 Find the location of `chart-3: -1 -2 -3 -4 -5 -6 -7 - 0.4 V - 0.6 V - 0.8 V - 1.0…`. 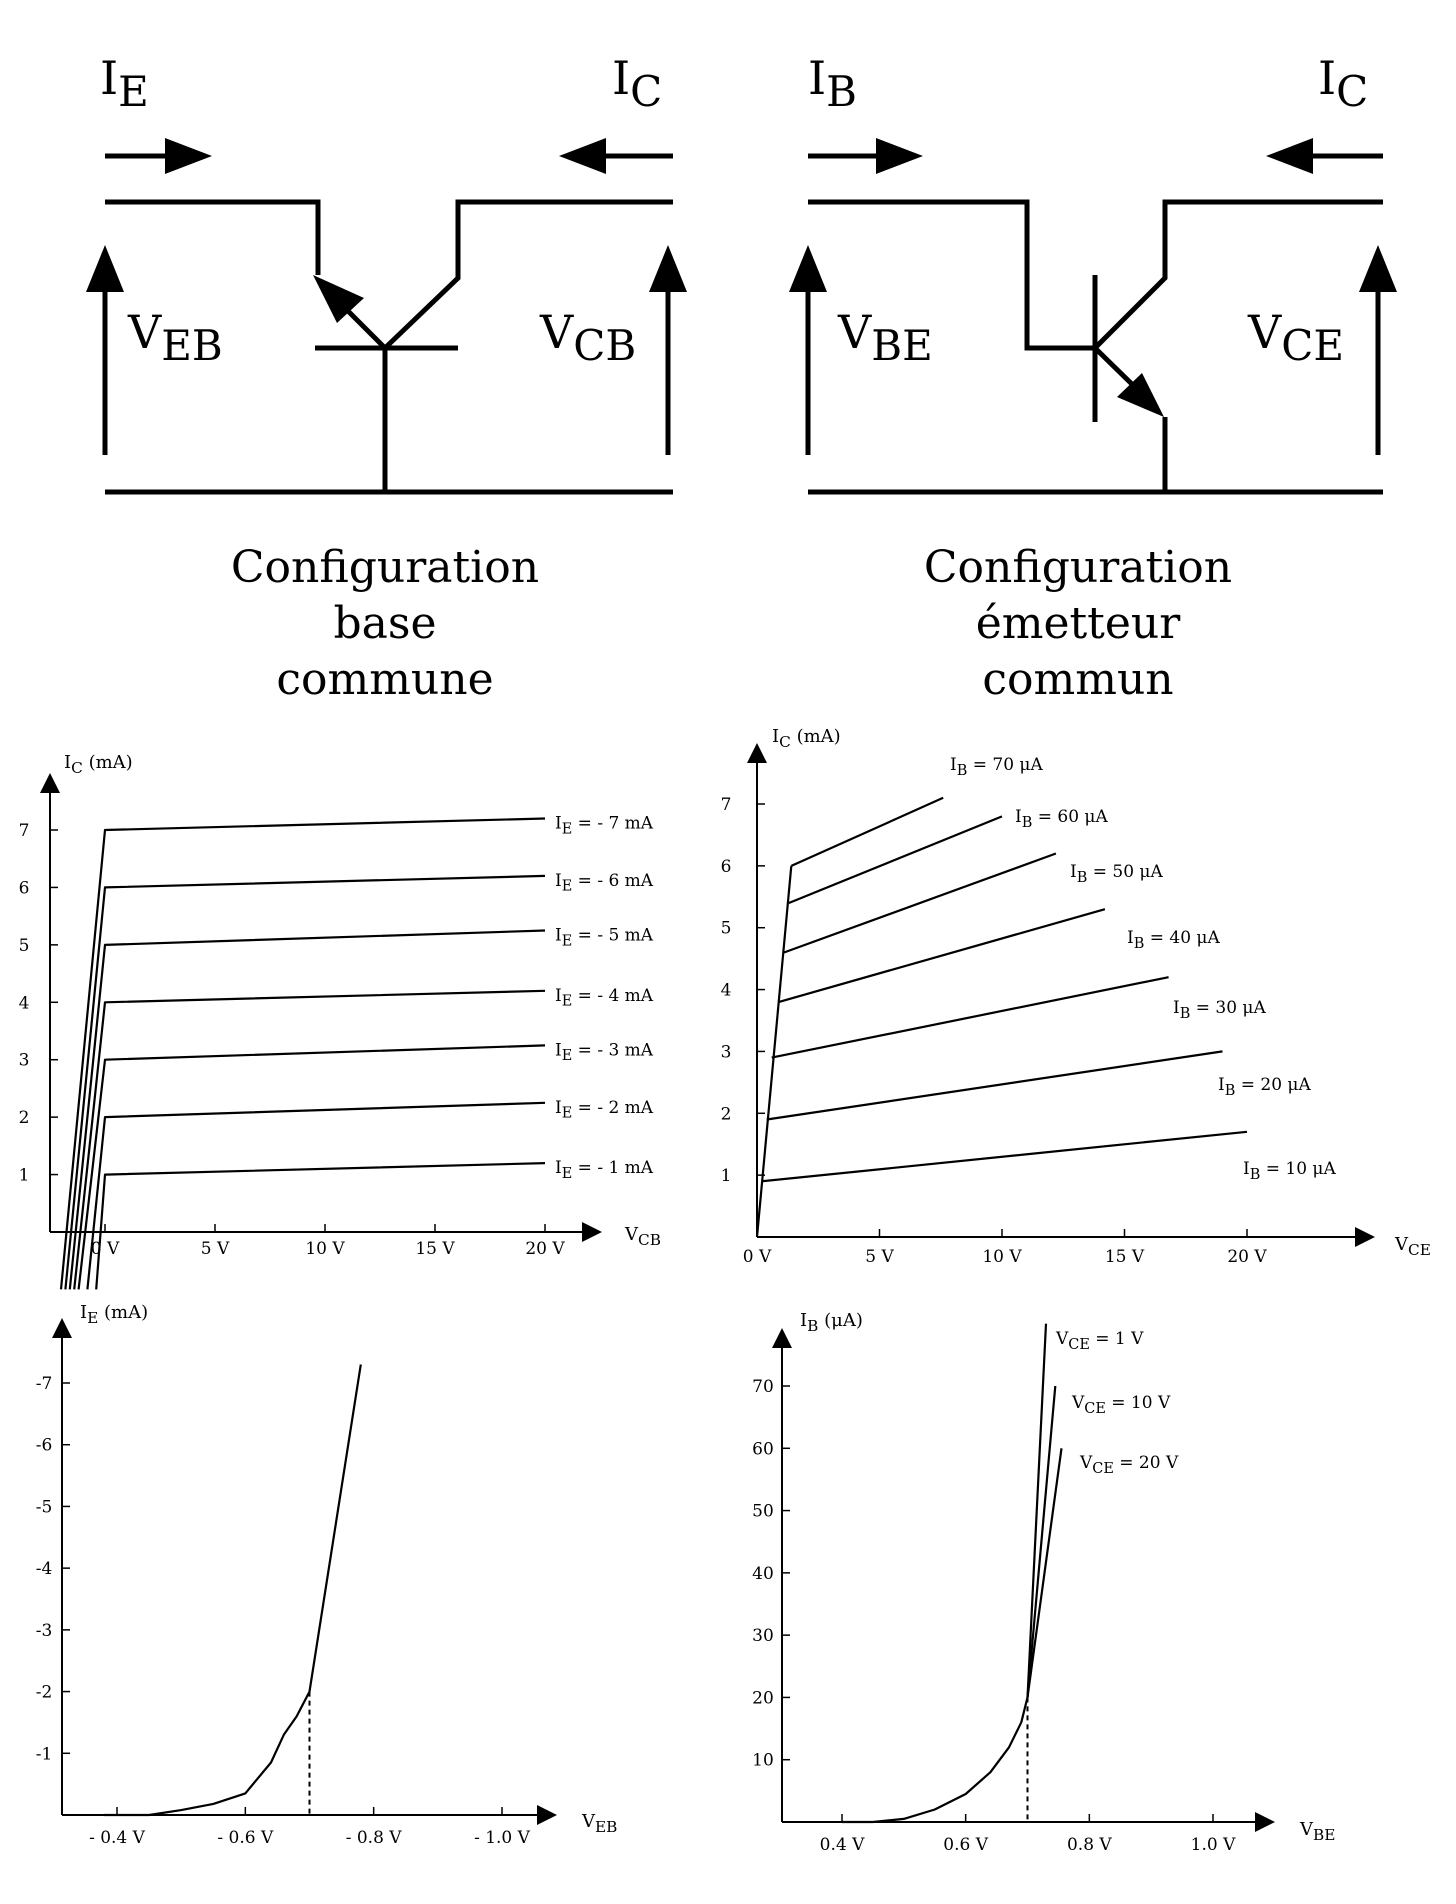

chart-3: -1 -2 -3 -4 -5 -6 -7 - 0.4 V - 0.6 V - 0.8 V - 1.0… is located at coordinates (327, 1575).